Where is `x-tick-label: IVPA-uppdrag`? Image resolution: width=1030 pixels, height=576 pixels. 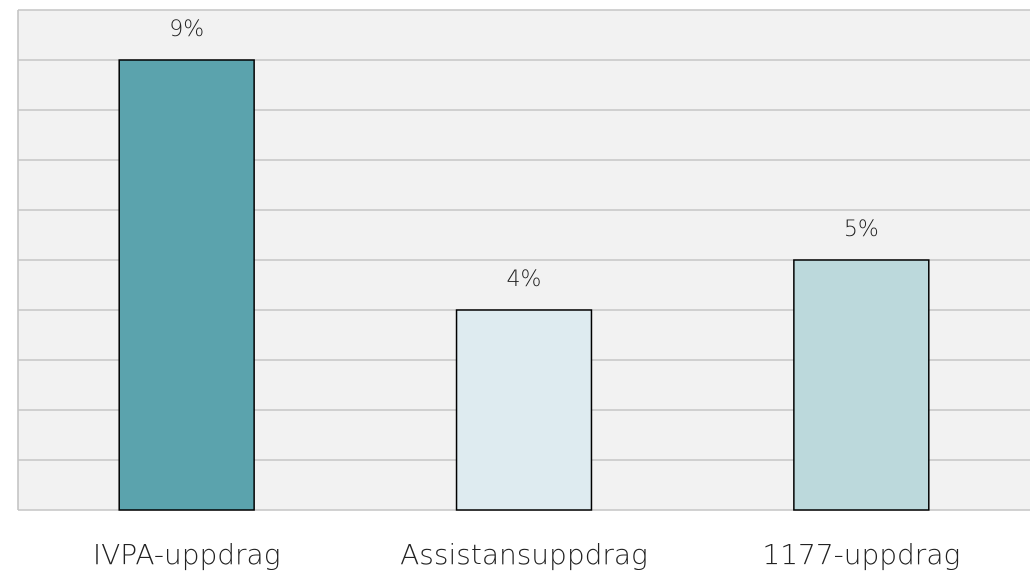
x-tick-label: IVPA-uppdrag is located at coordinates (187, 554).